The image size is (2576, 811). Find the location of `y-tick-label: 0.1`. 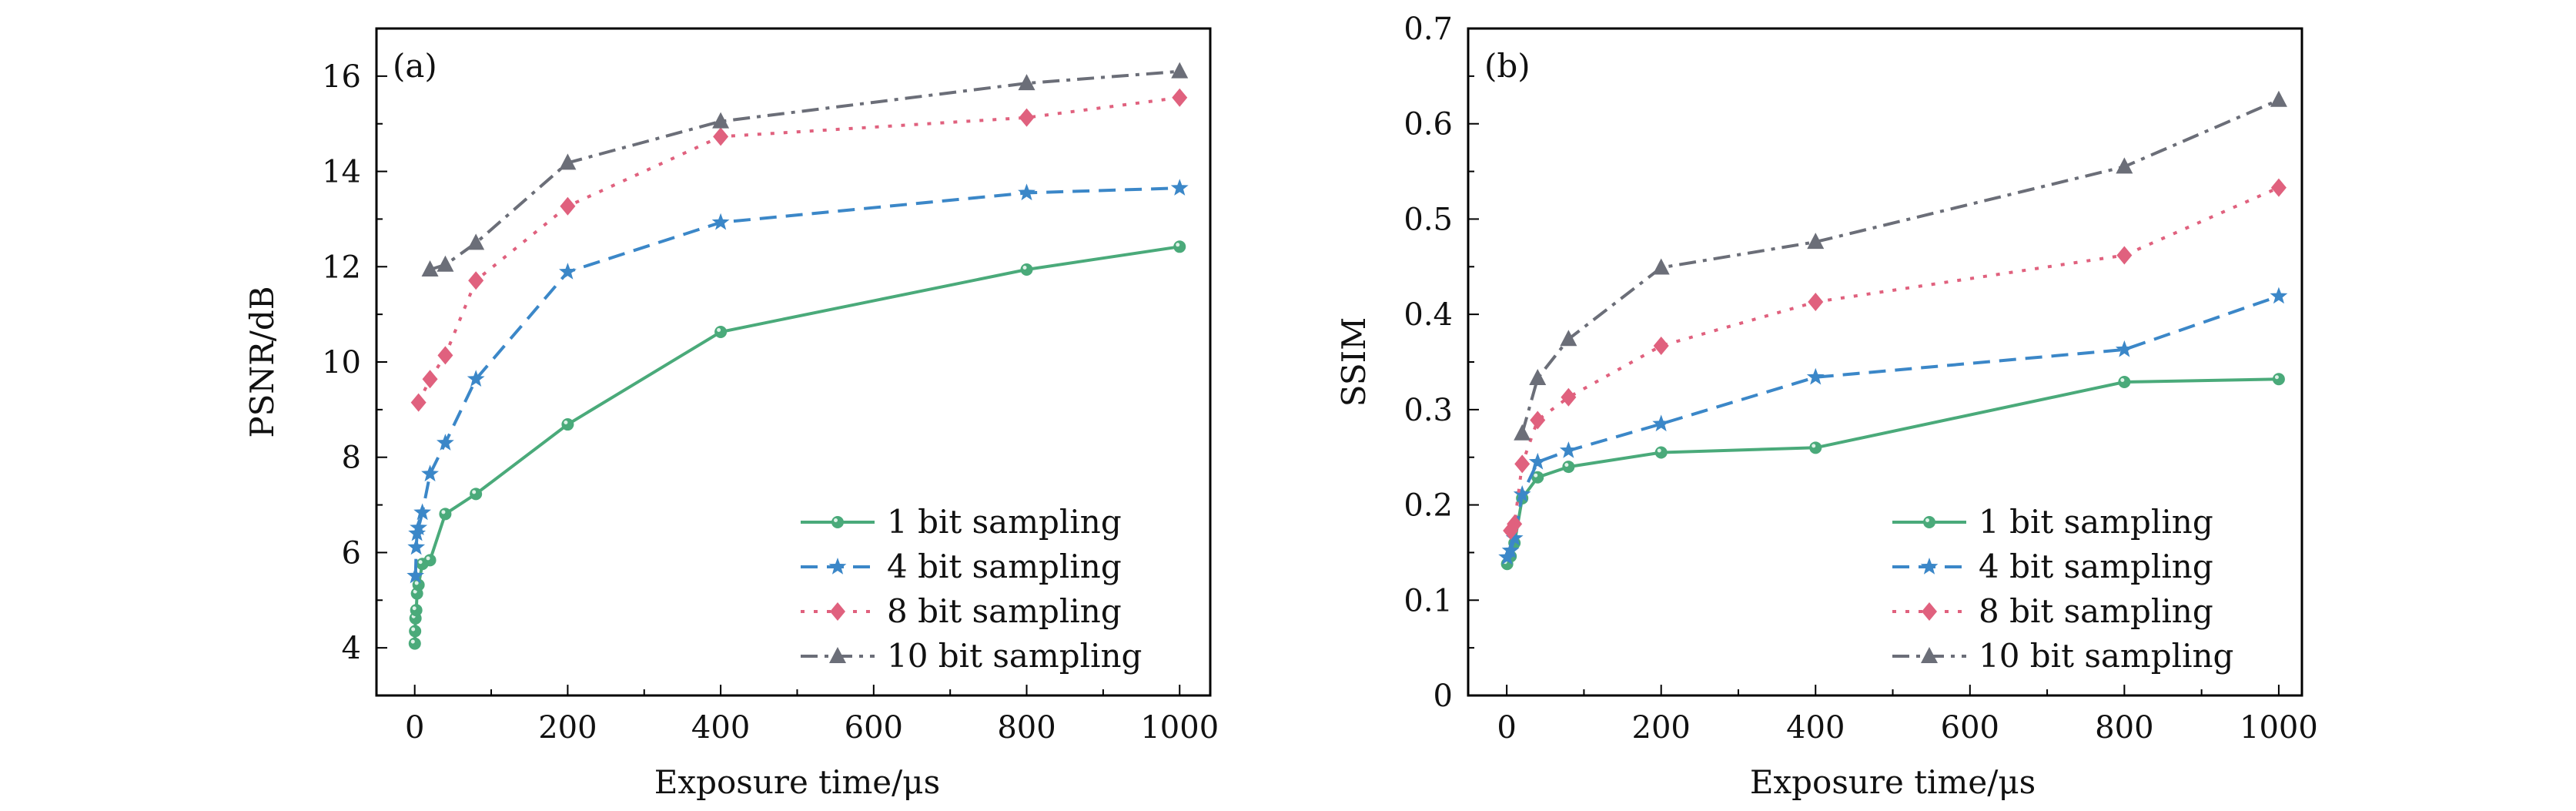

y-tick-label: 0.1 is located at coordinates (1428, 600).